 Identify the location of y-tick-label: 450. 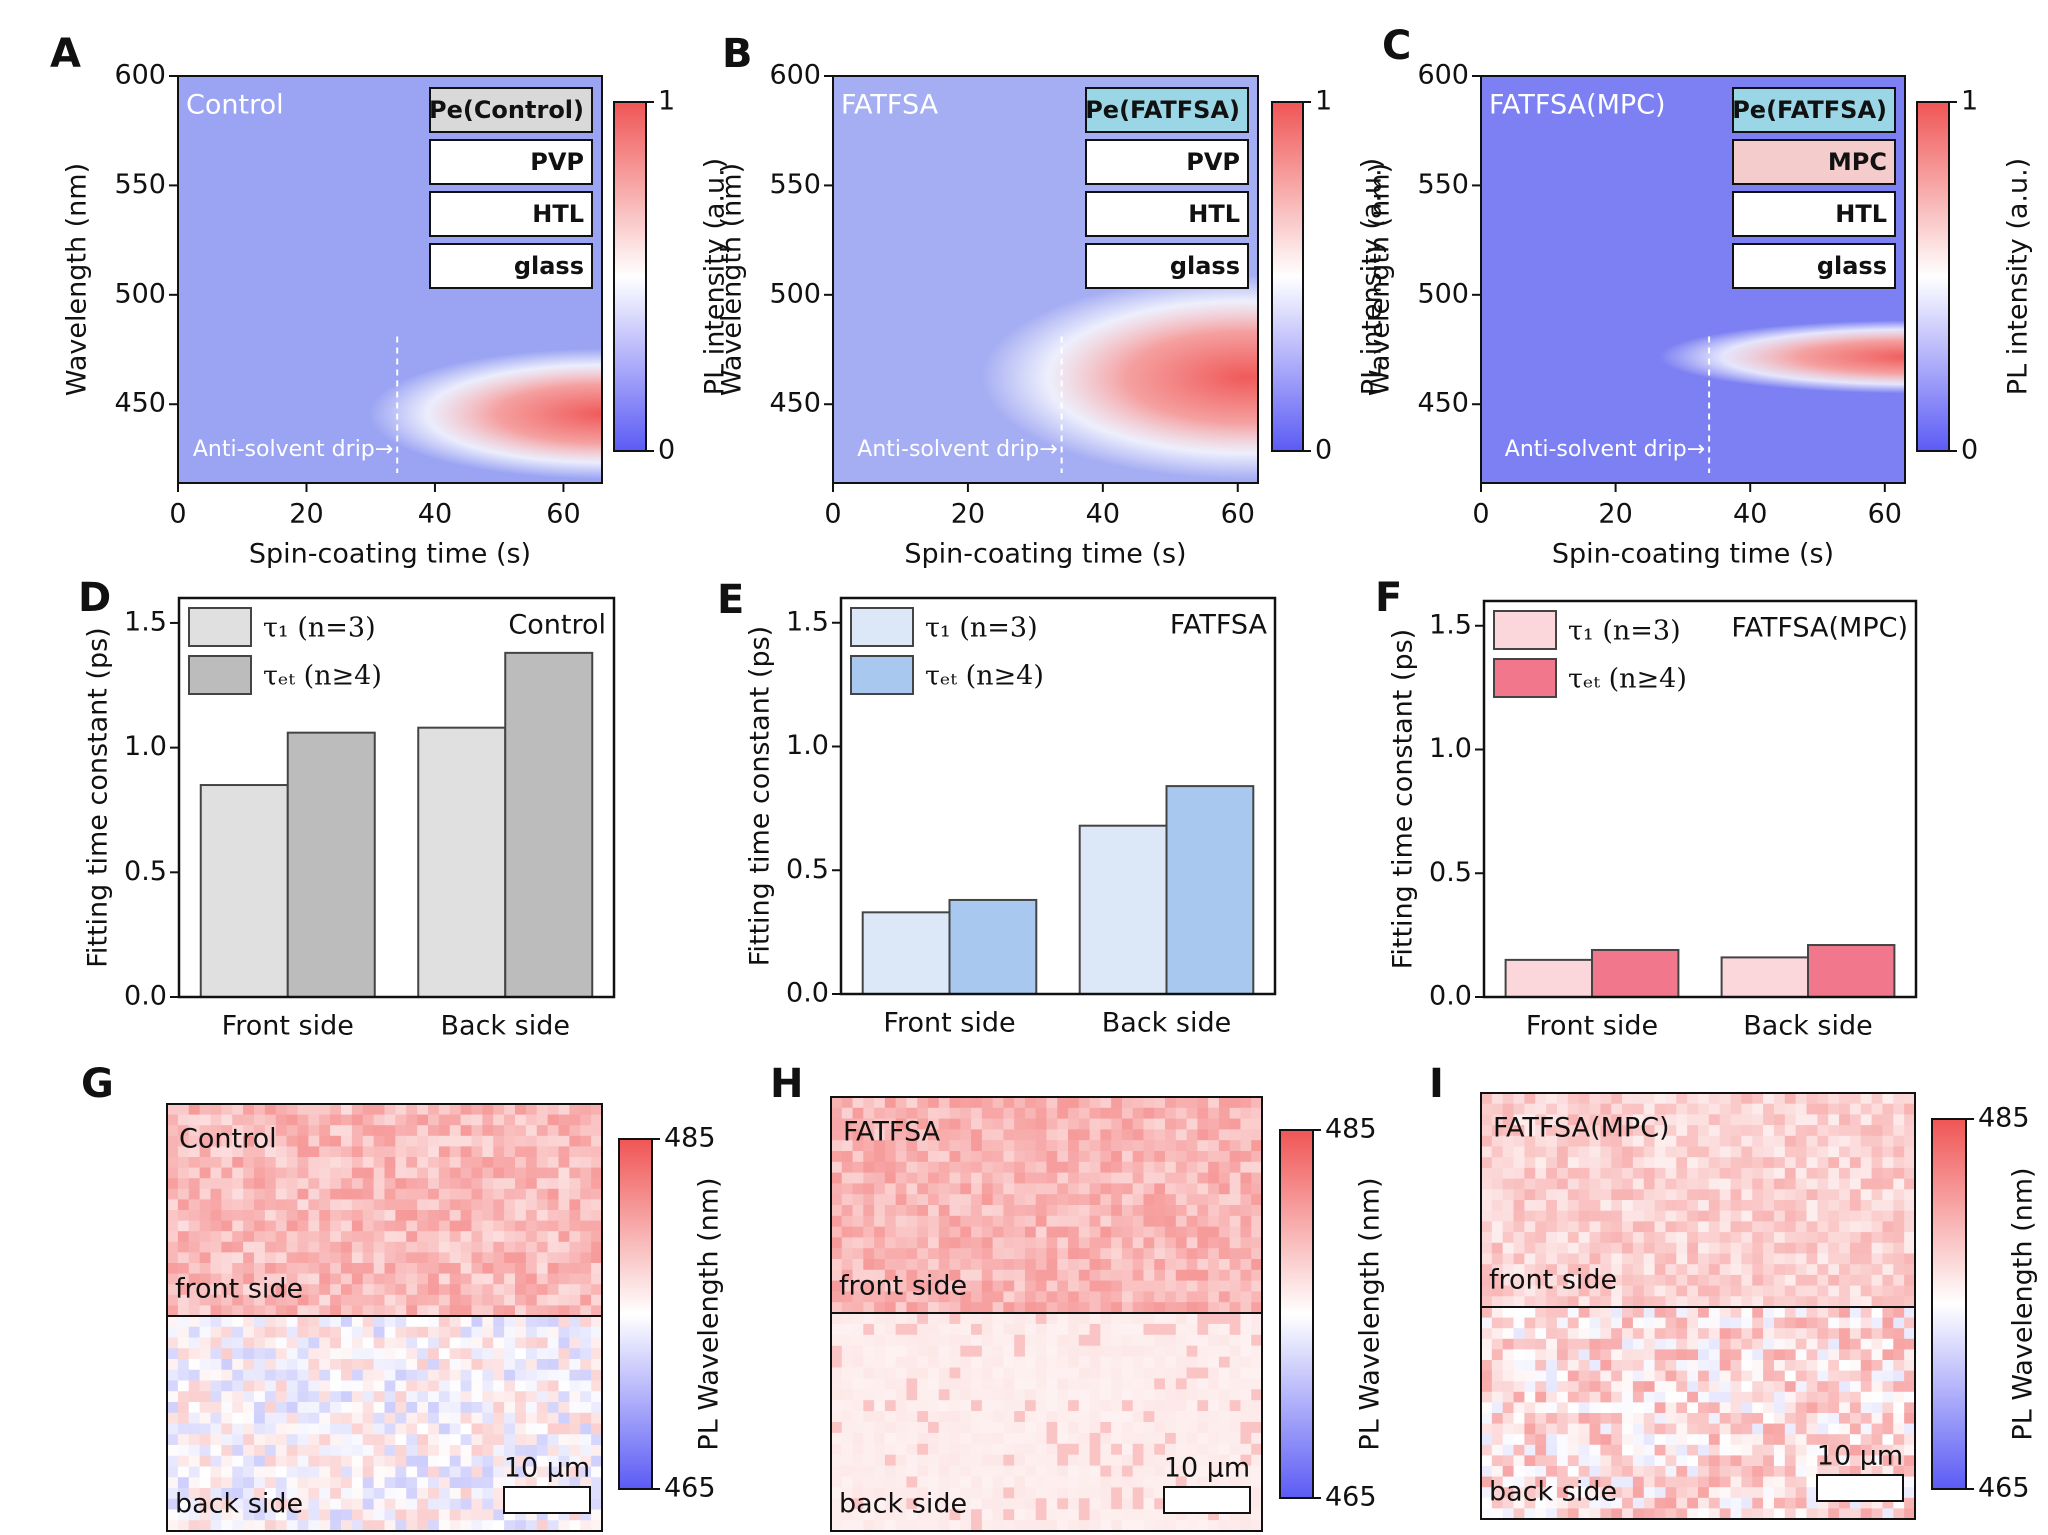
(795, 403).